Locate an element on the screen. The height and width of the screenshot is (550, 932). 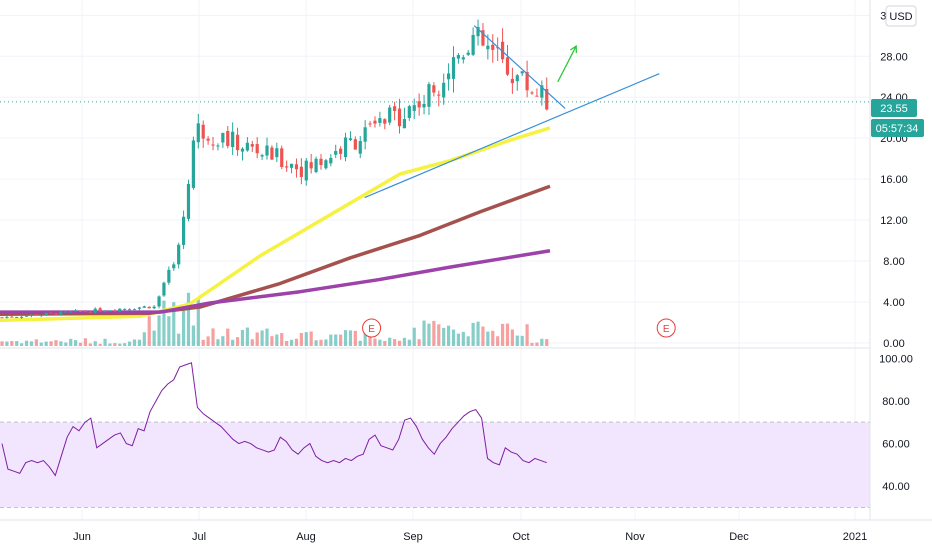
time-axis: Jun Jul Aug Sep Oct Nov Dec 2021 is located at coordinates (470, 537).